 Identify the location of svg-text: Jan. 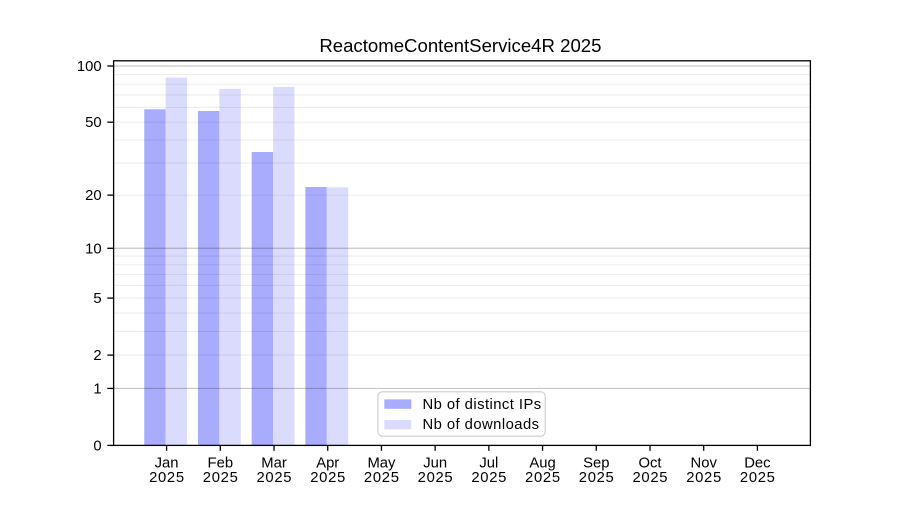
(167, 464).